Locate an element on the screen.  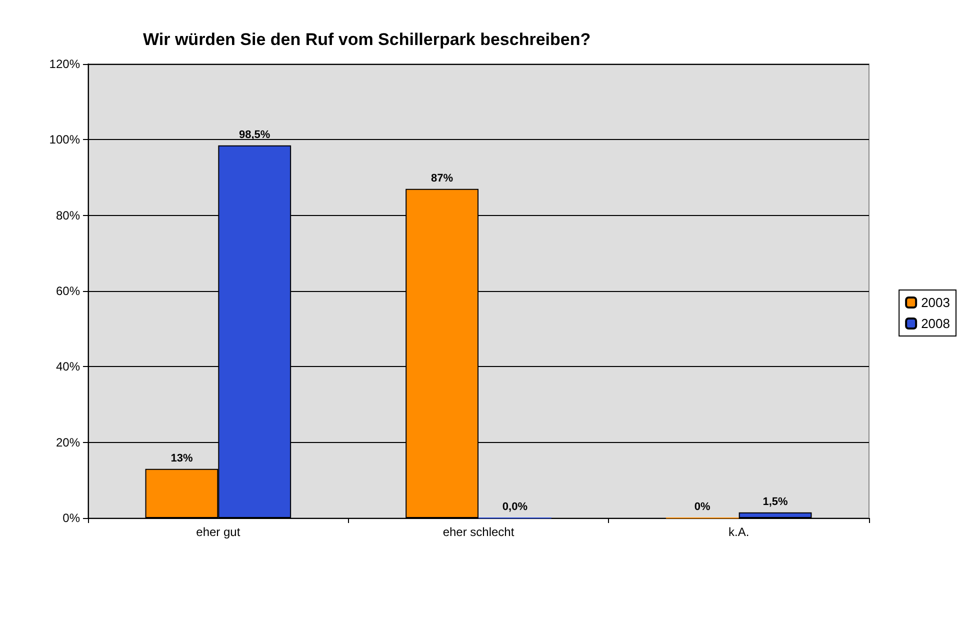
x-tick-label: k.A. is located at coordinates (739, 532).